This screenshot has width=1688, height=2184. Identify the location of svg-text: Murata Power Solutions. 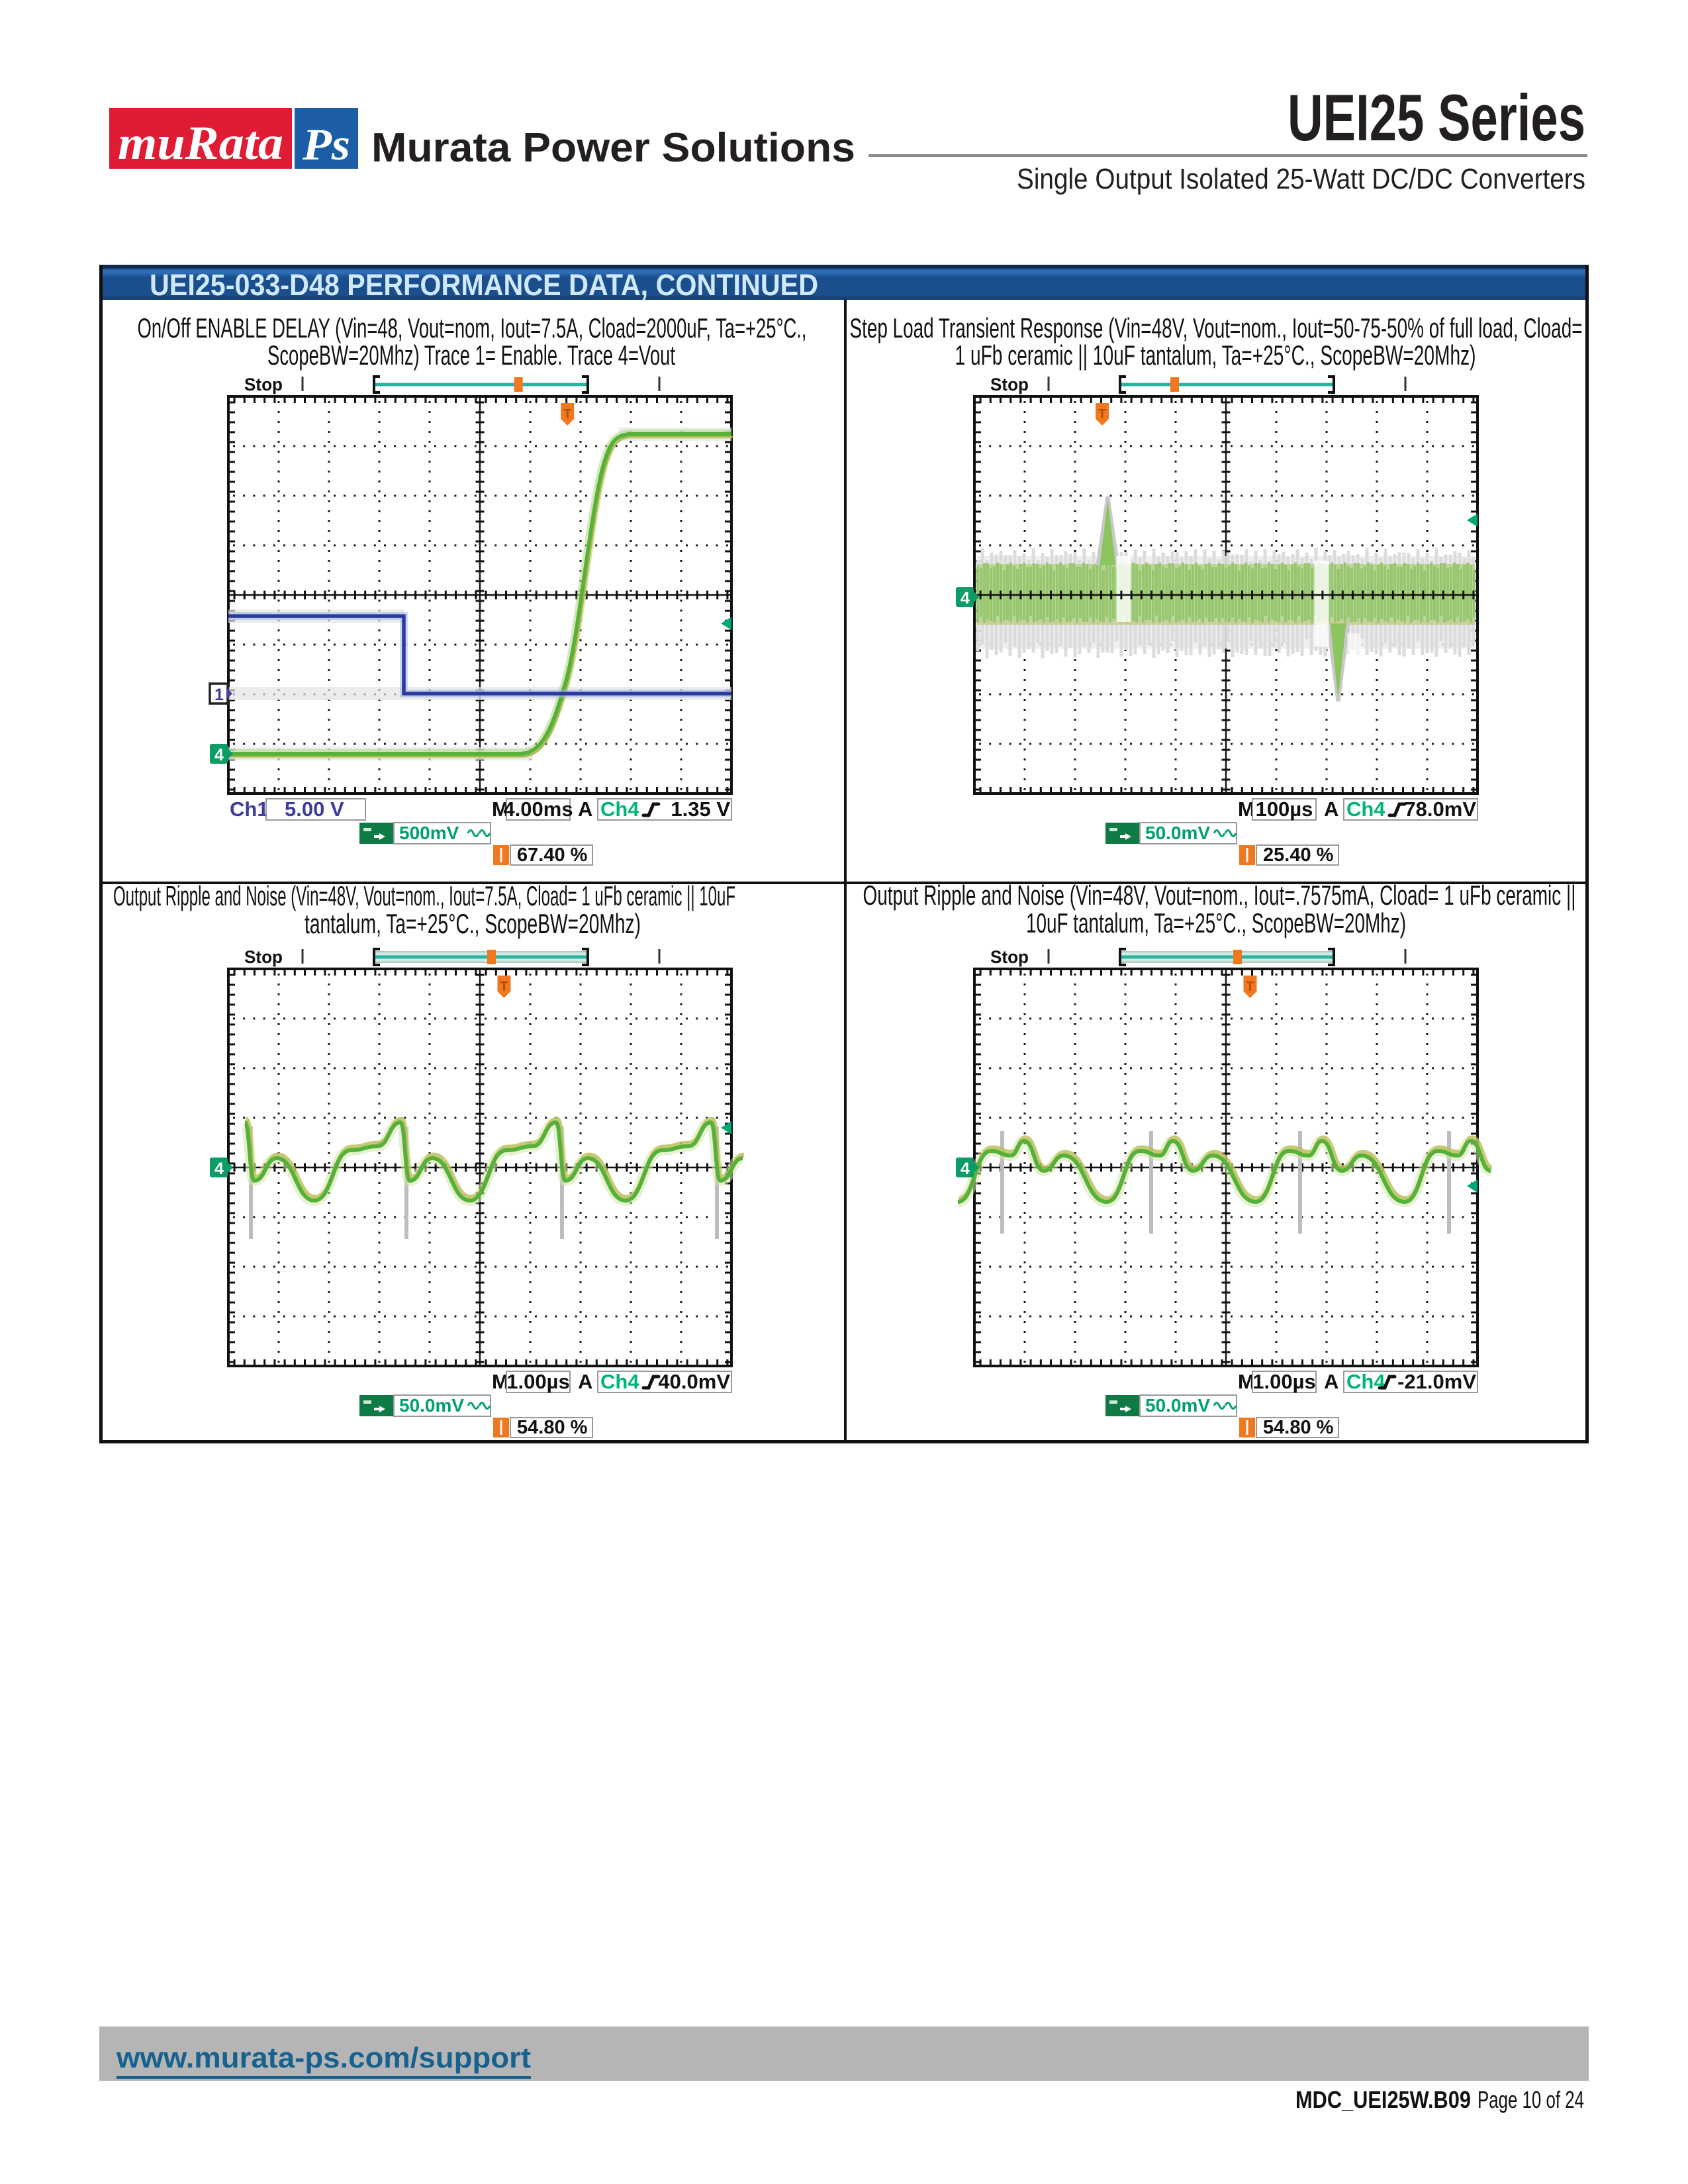
(613, 148).